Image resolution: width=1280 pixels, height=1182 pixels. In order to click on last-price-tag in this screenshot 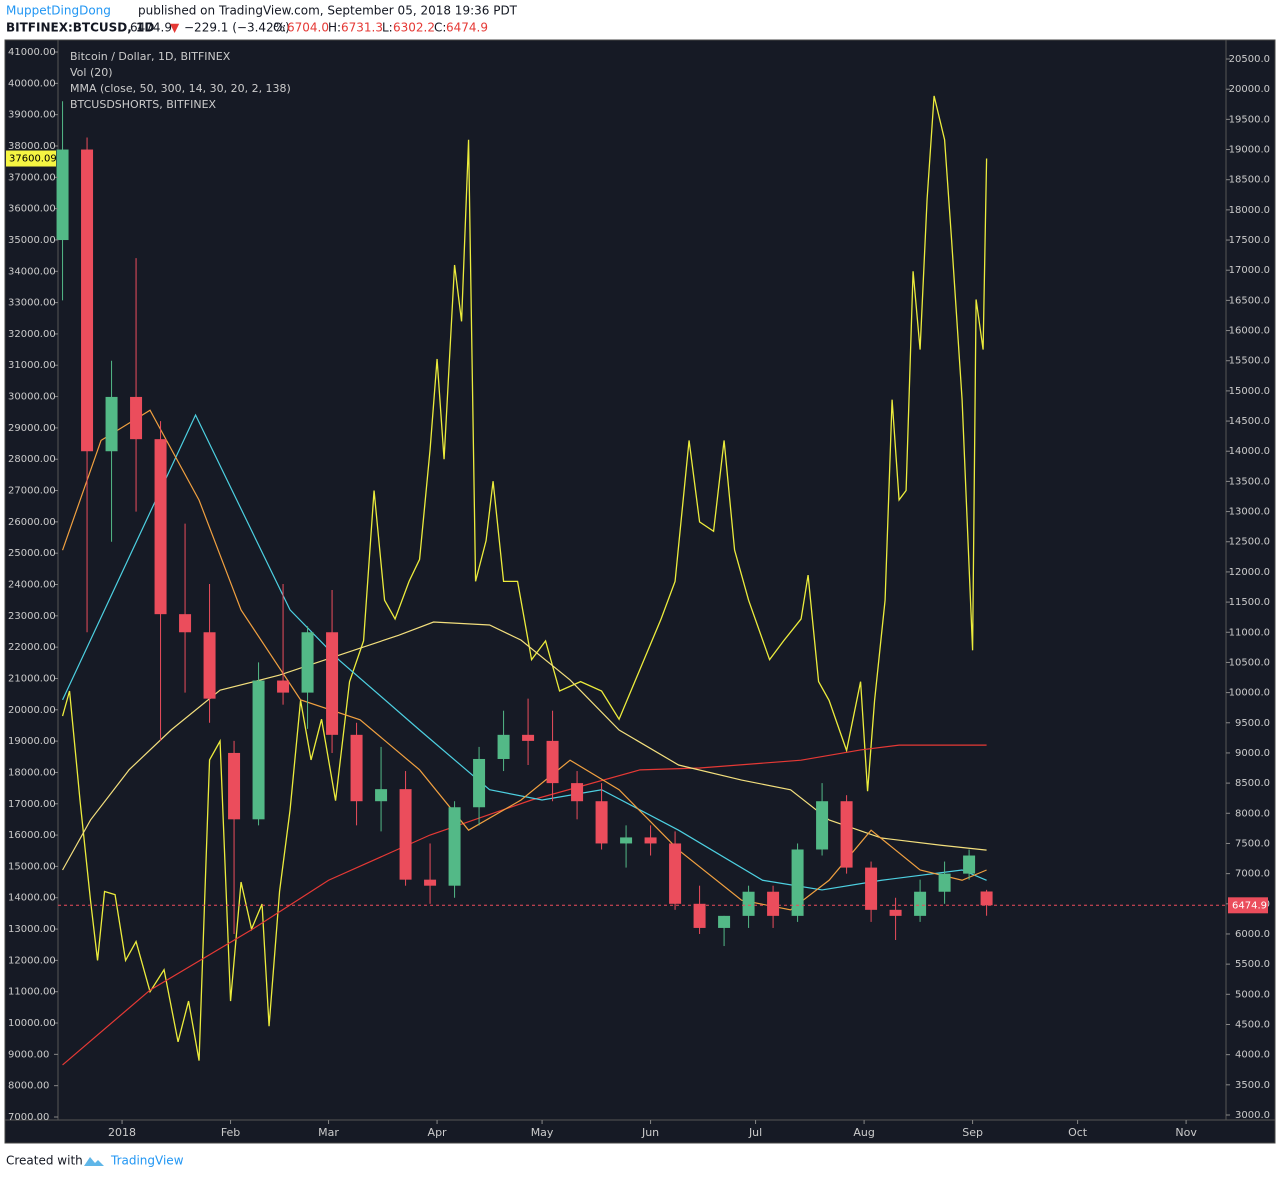, I will do `click(1248, 905)`.